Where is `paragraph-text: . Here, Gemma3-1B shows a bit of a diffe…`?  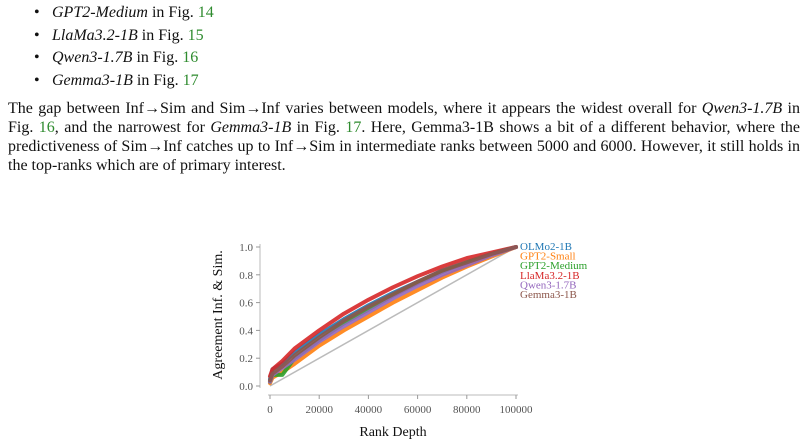 paragraph-text: . Here, Gemma3-1B shows a bit of a diffe… is located at coordinates (404, 146).